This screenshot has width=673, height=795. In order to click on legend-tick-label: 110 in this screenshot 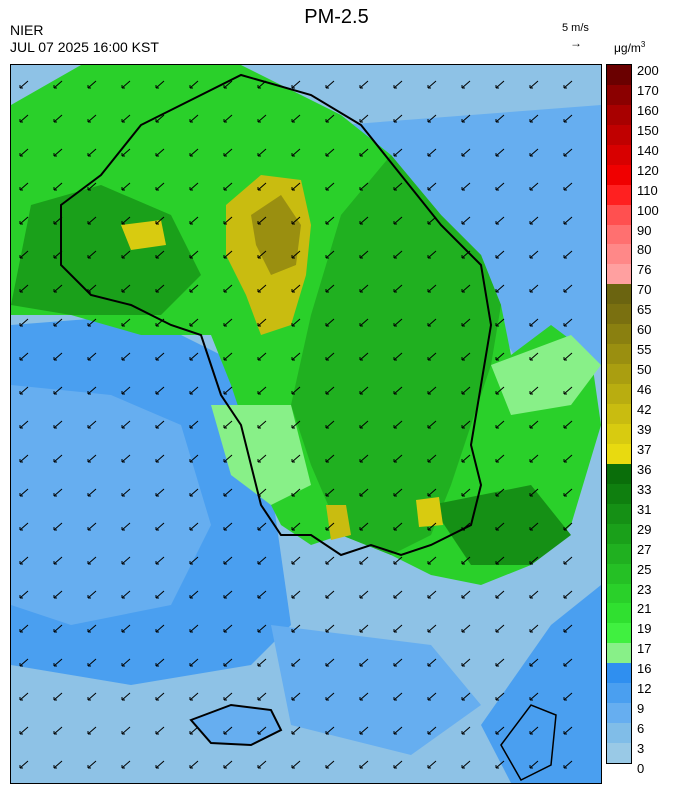, I will do `click(647, 190)`.